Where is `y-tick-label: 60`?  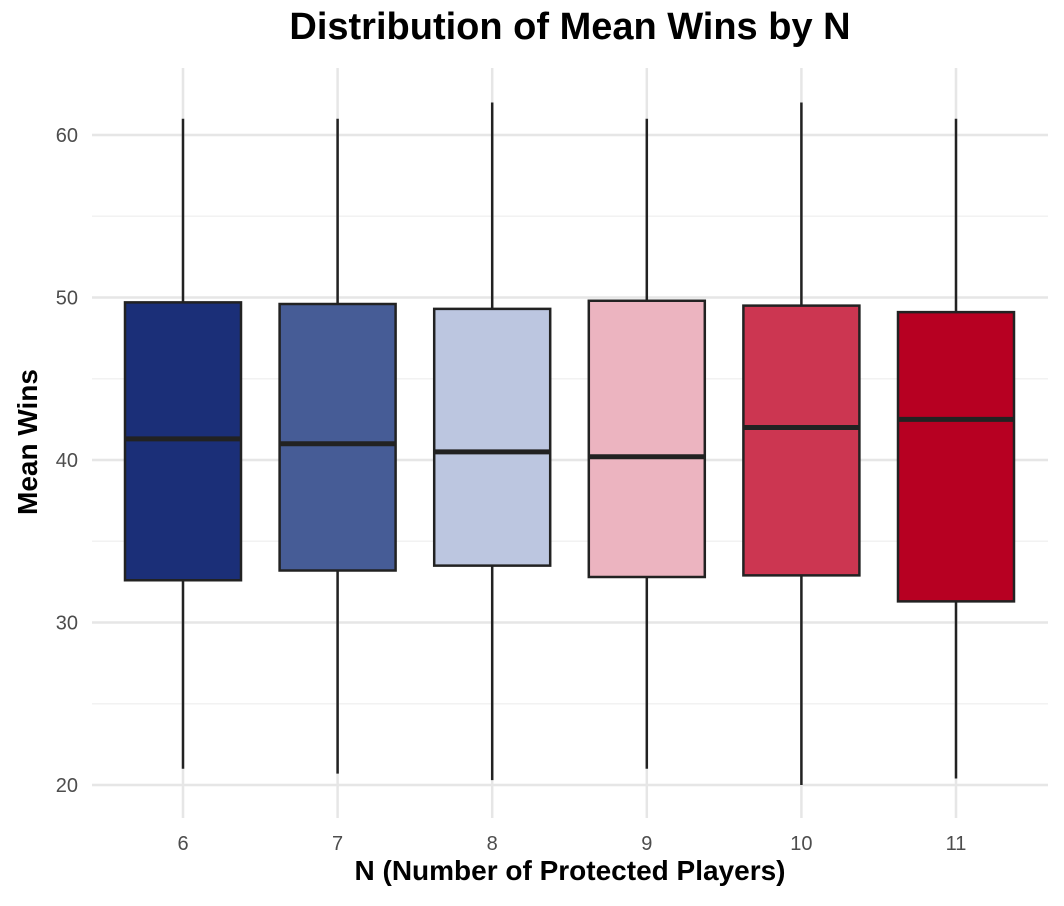
y-tick-label: 60 is located at coordinates (67, 136).